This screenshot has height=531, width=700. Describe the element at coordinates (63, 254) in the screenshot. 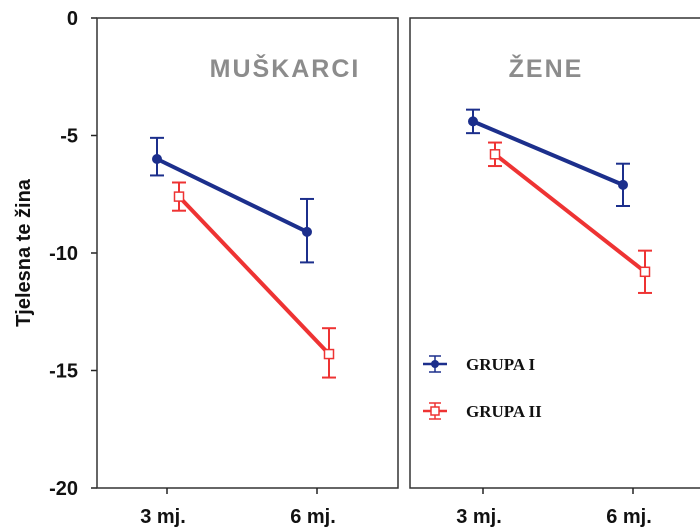

I see `y-tick-label-2: -10` at that location.